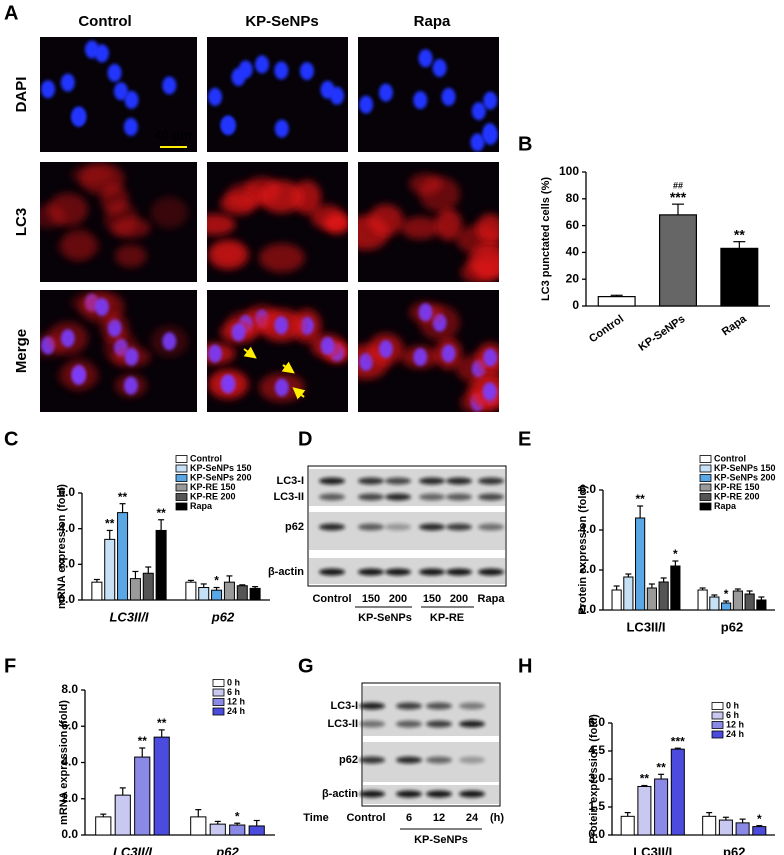 The width and height of the screenshot is (784, 855). I want to click on y-tick-label: 60, so click(573, 225).